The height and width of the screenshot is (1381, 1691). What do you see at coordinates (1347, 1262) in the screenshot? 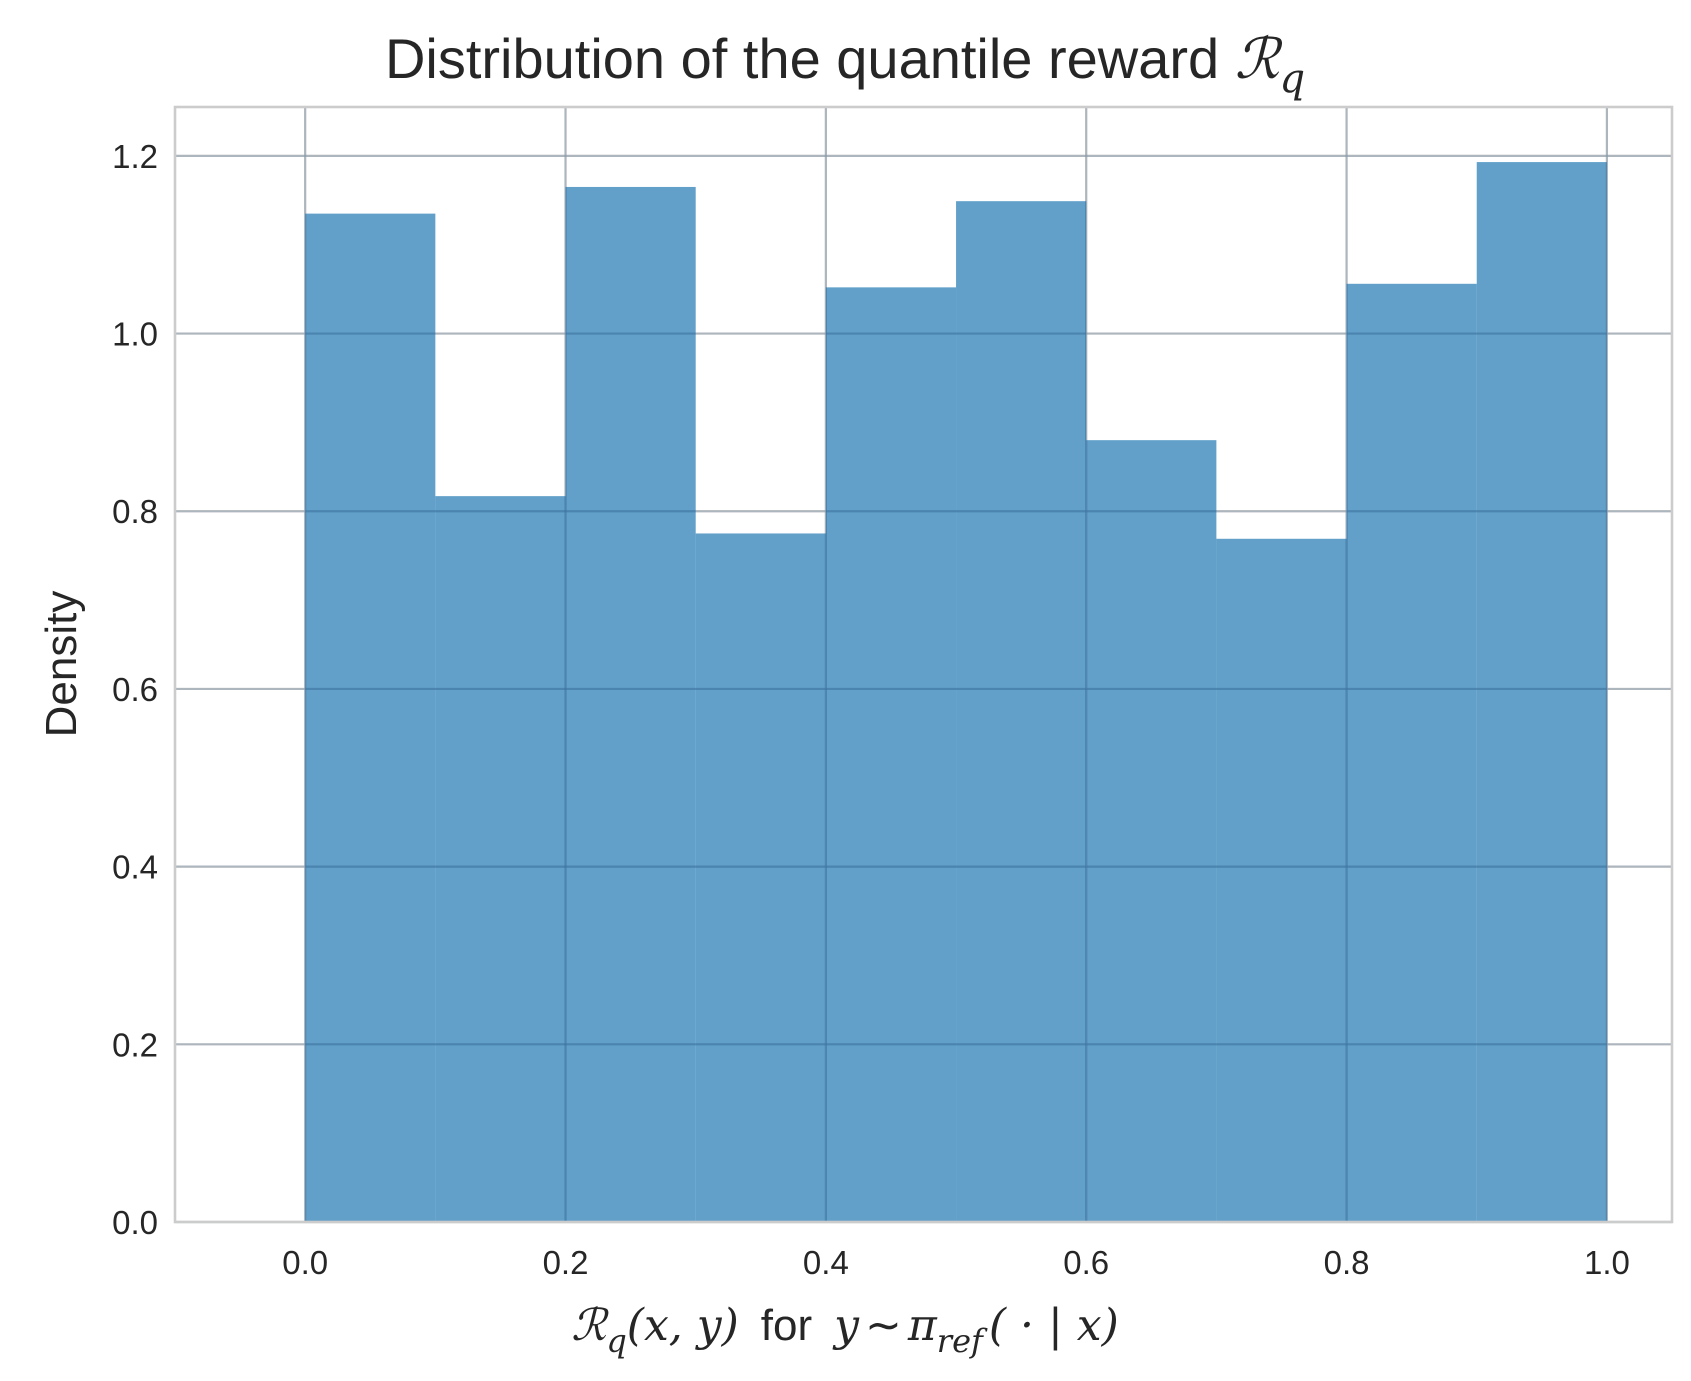
I see `x-tick-label: 0.8` at bounding box center [1347, 1262].